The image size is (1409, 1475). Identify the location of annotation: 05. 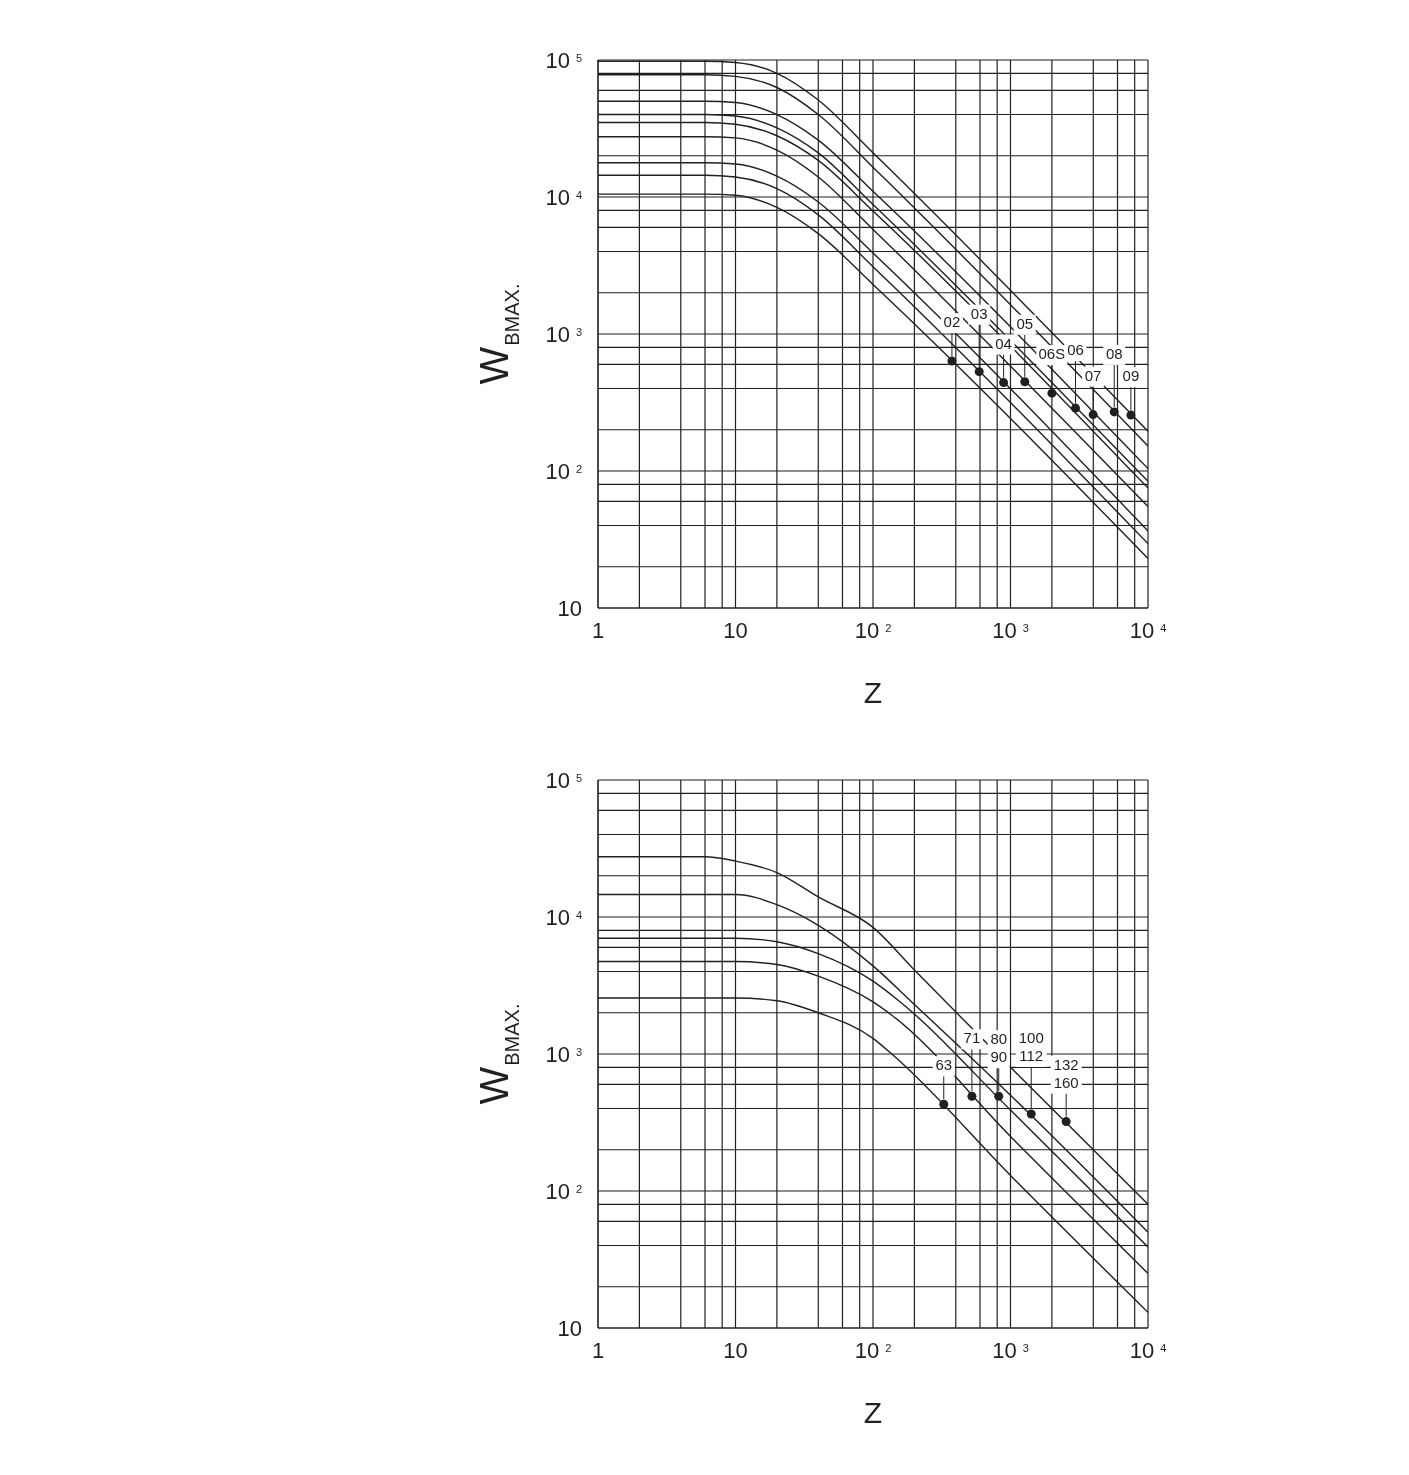
(1025, 323).